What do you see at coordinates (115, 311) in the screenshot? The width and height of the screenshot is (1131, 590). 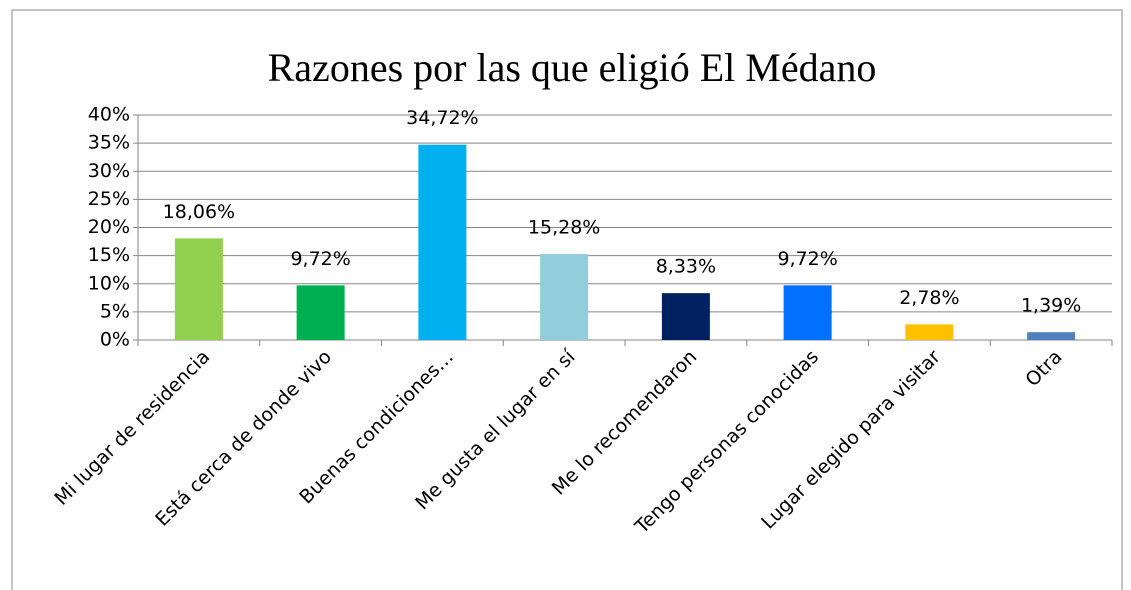 I see `y-tick-label: 5%` at bounding box center [115, 311].